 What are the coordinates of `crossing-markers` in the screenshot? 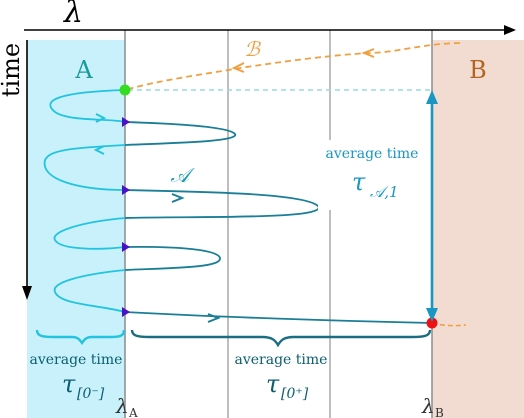 It's located at (126, 217).